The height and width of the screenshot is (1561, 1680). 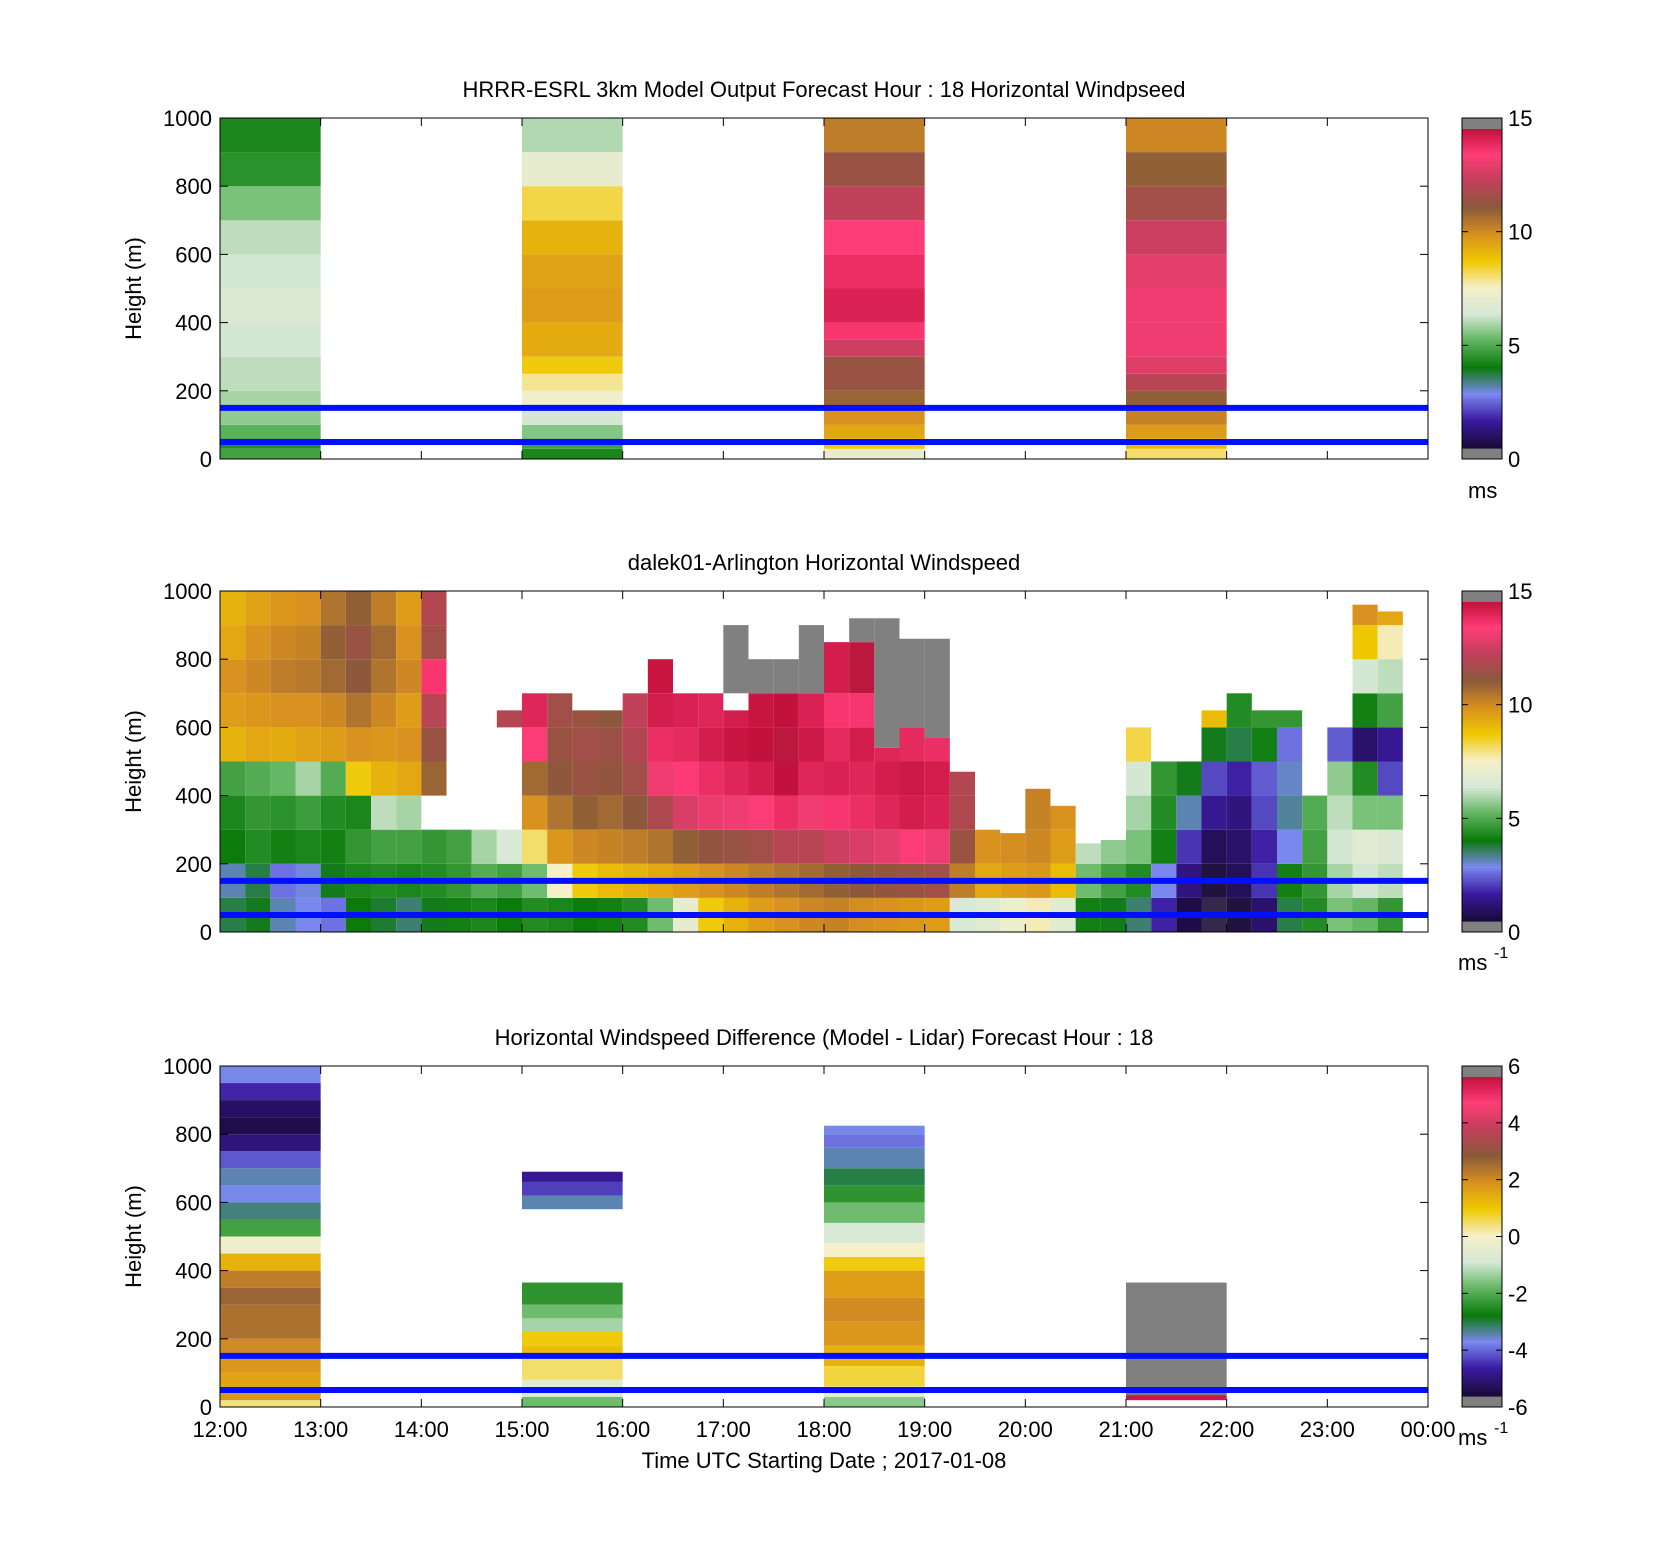 I want to click on colorbar-tick-label: 0, so click(x=1514, y=459).